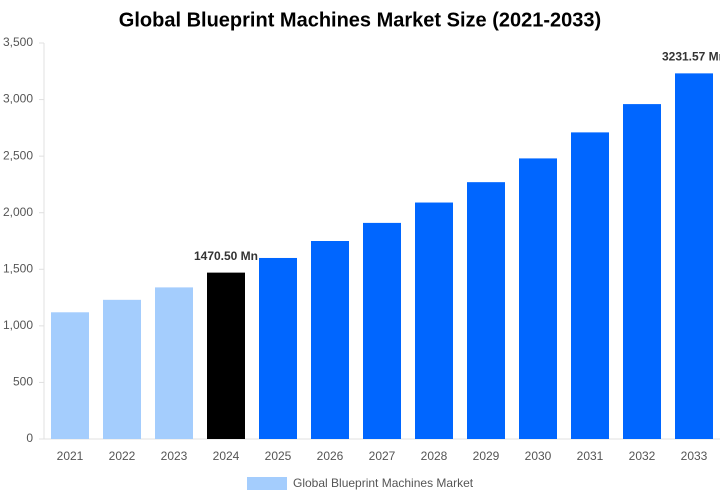  What do you see at coordinates (18, 155) in the screenshot?
I see `y-tick-label: 2,500` at bounding box center [18, 155].